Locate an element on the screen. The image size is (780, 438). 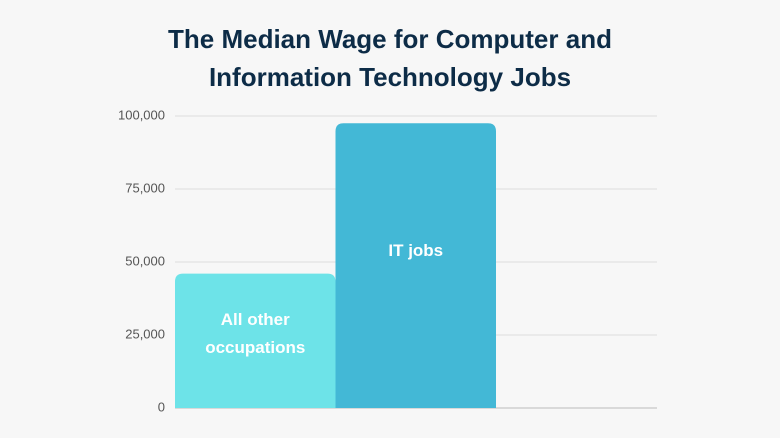
y-tick-label: 75,000 is located at coordinates (145, 187).